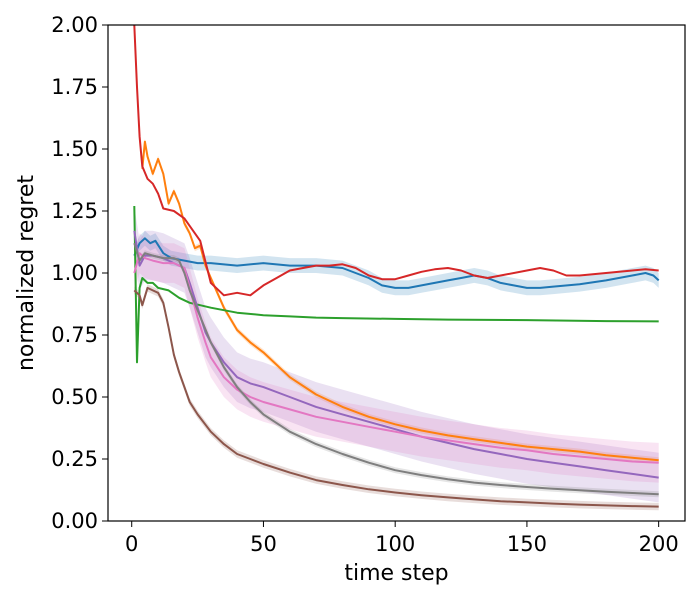  Describe the element at coordinates (395, 544) in the screenshot. I see `x-tick-label: 100` at that location.